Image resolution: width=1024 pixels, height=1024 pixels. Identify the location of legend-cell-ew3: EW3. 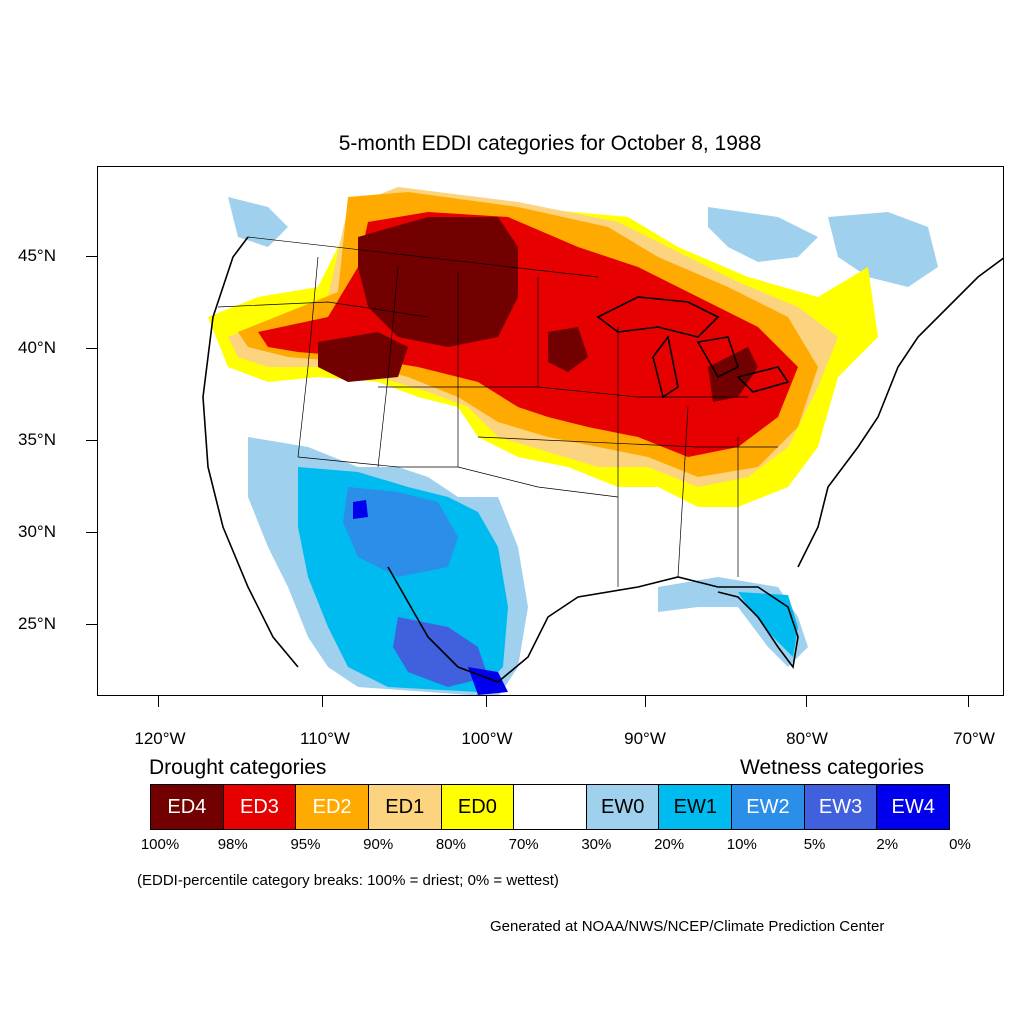
(841, 807).